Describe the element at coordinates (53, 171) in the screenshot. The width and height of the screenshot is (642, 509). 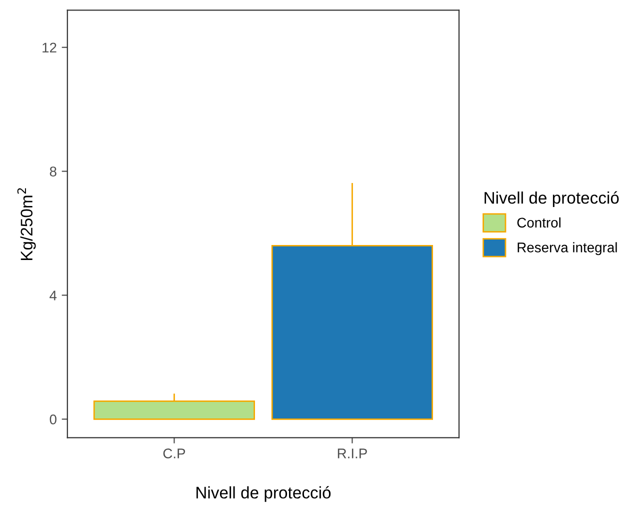
I see `y-tick-label: 8` at that location.